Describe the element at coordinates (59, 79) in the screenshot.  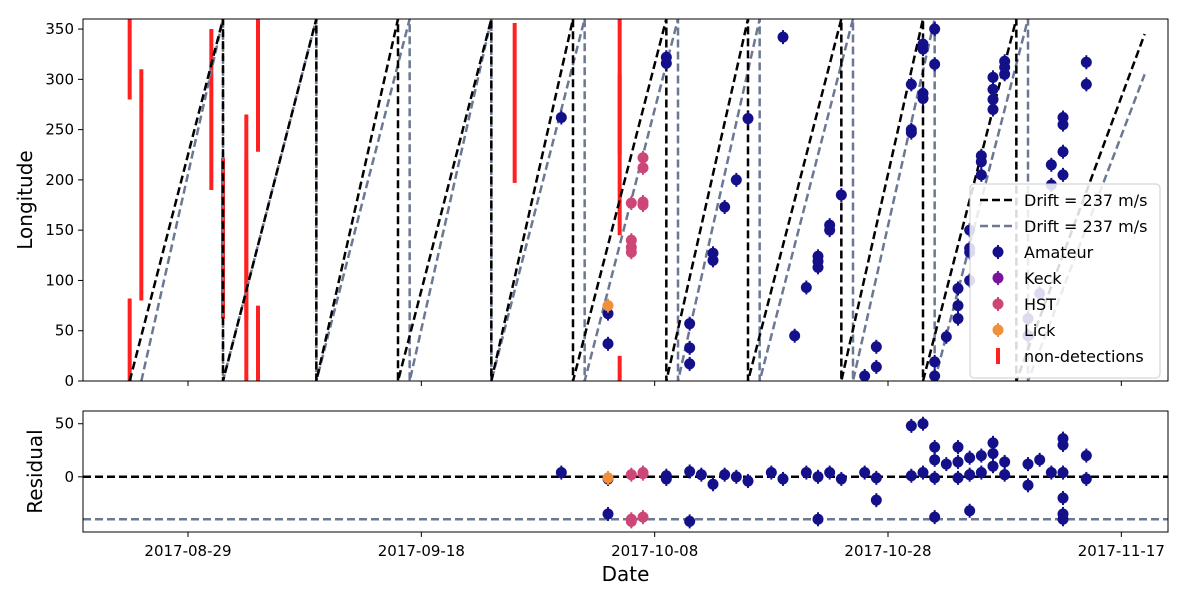
I see `y-tick-label: 300` at that location.